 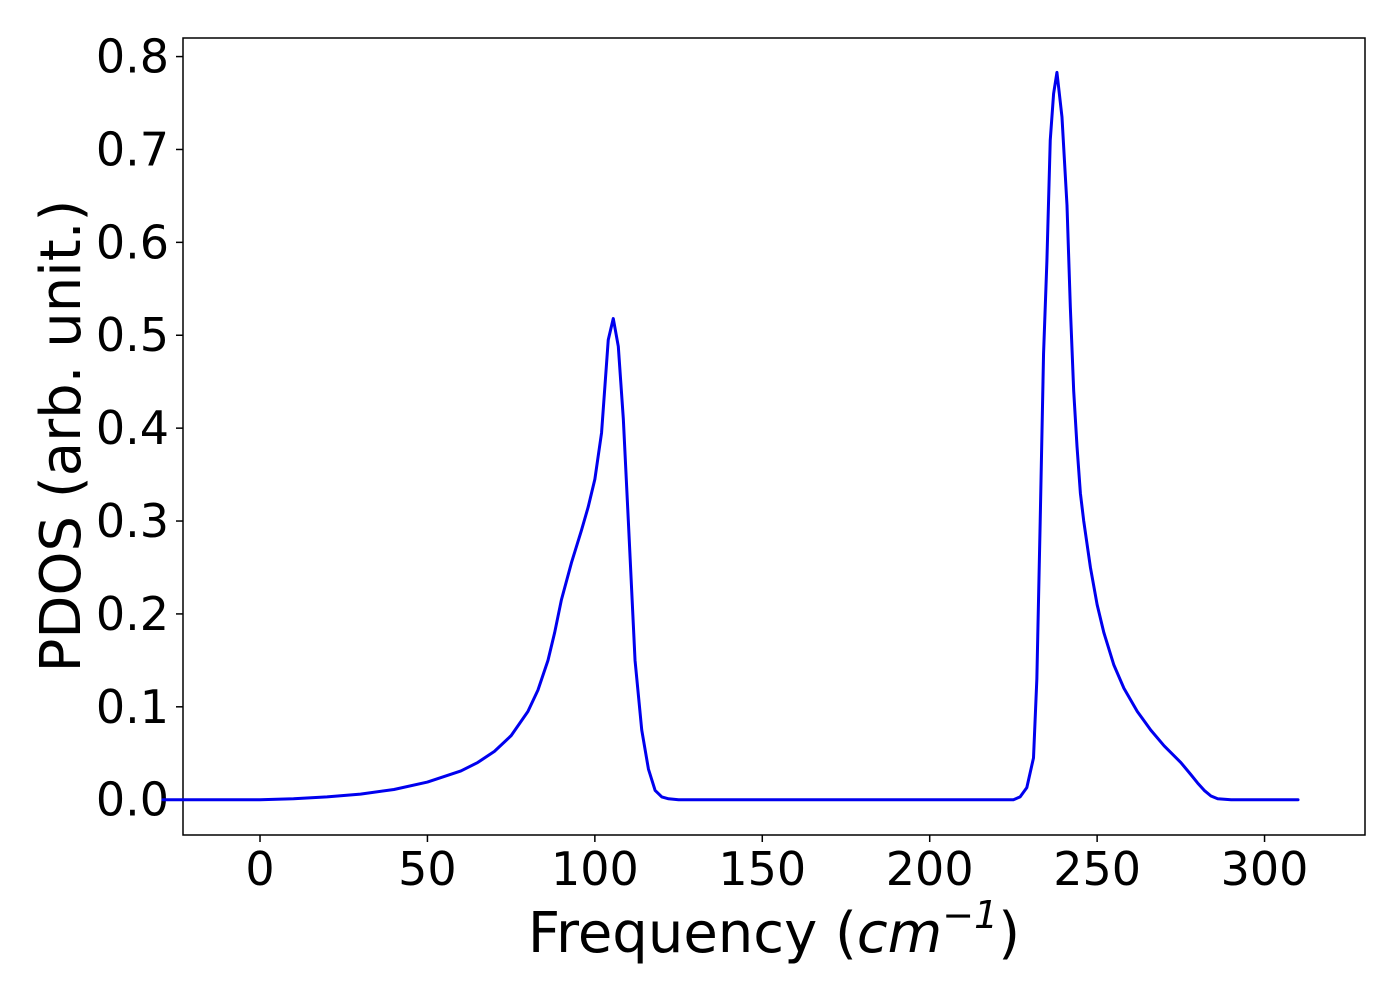 What do you see at coordinates (930, 869) in the screenshot?
I see `x-tick-label: 200` at bounding box center [930, 869].